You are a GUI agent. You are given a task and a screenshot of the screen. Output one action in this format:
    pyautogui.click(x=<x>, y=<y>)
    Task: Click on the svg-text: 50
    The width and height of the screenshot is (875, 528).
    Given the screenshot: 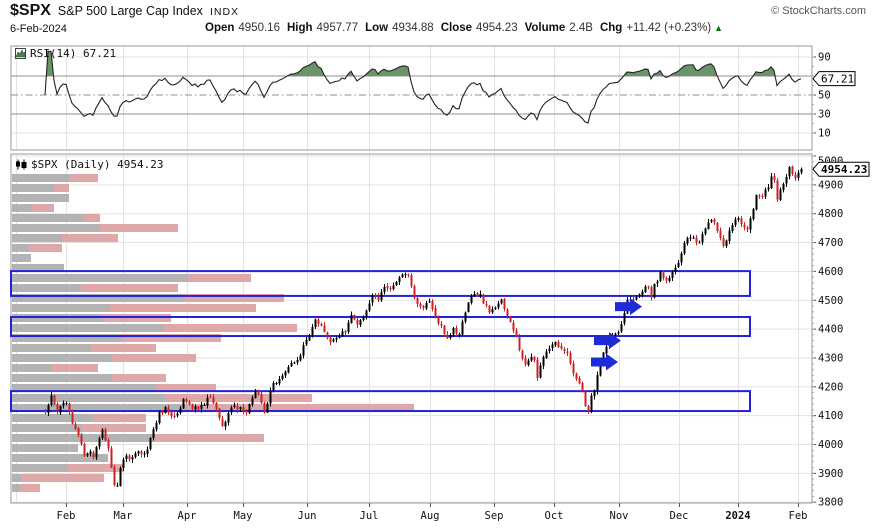 What is the action you would take?
    pyautogui.click(x=824, y=96)
    